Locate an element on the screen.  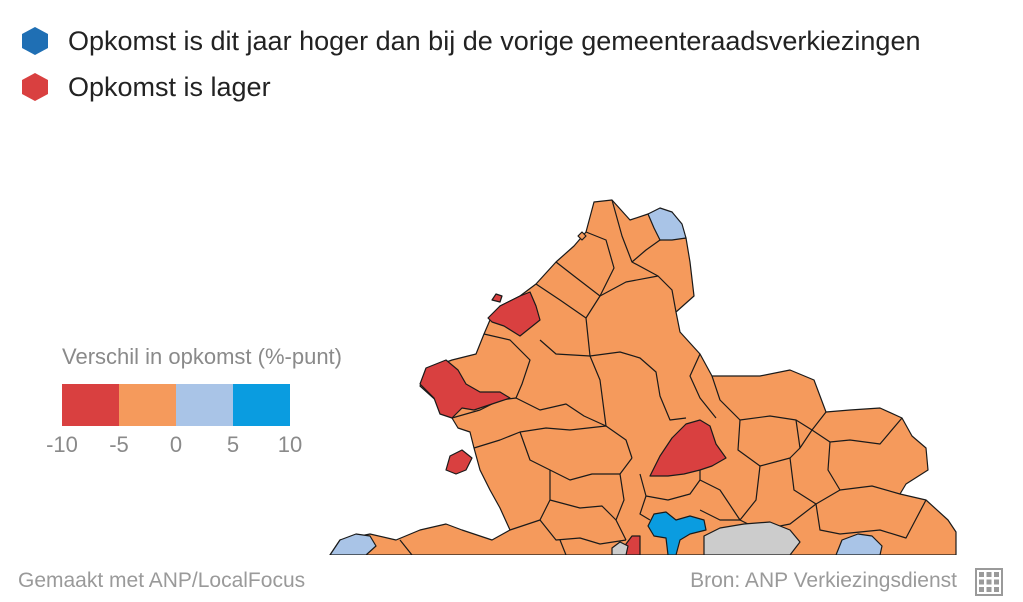
scale-tick: 5 is located at coordinates (233, 444).